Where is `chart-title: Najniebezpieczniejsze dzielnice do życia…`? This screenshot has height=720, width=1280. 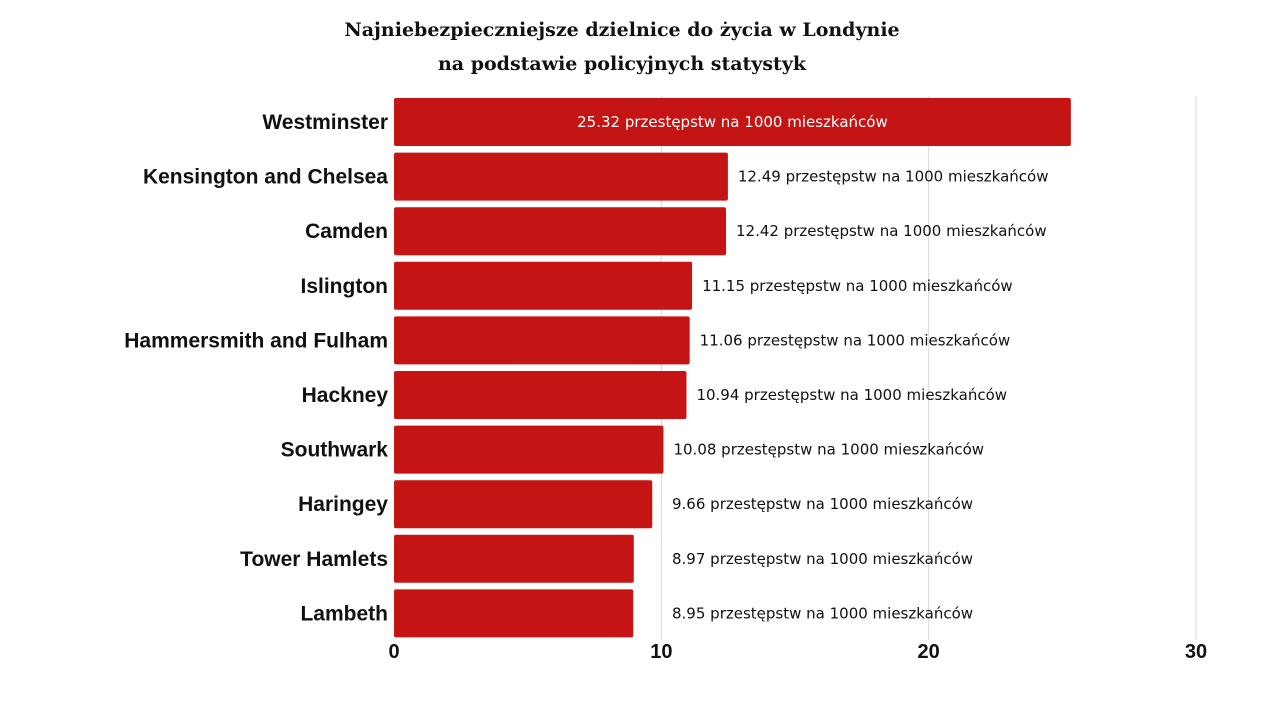
chart-title: Najniebezpieczniejsze dzielnice do życia… is located at coordinates (621, 30).